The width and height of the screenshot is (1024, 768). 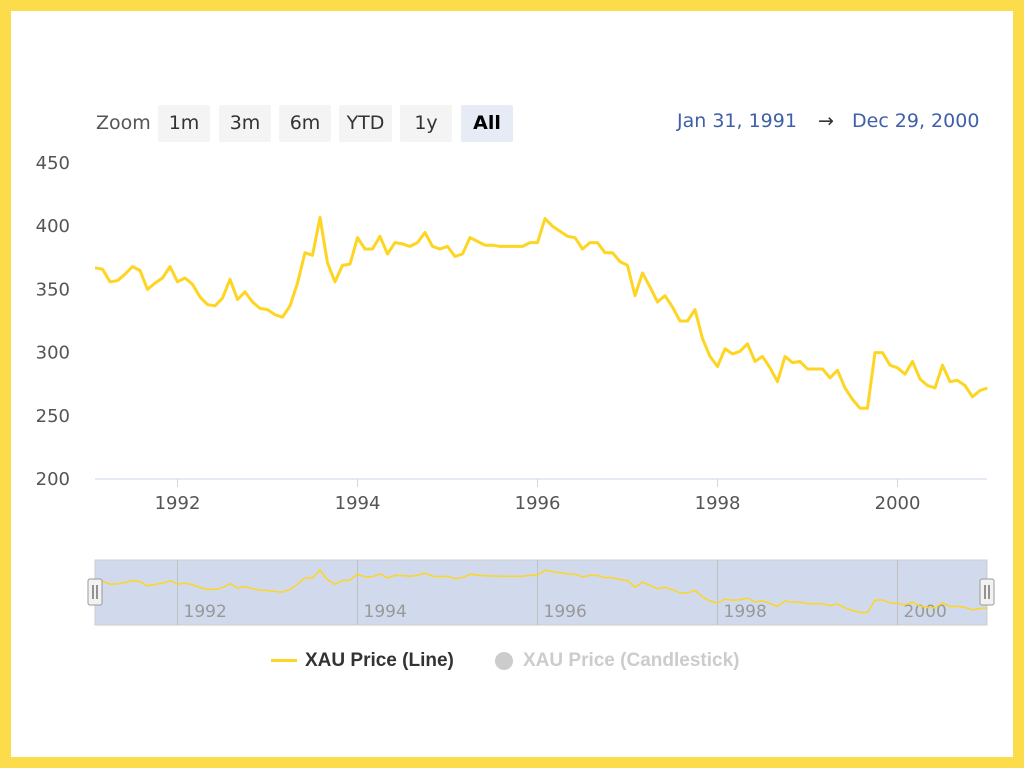 I want to click on x-tick-label: 1994, so click(x=358, y=503).